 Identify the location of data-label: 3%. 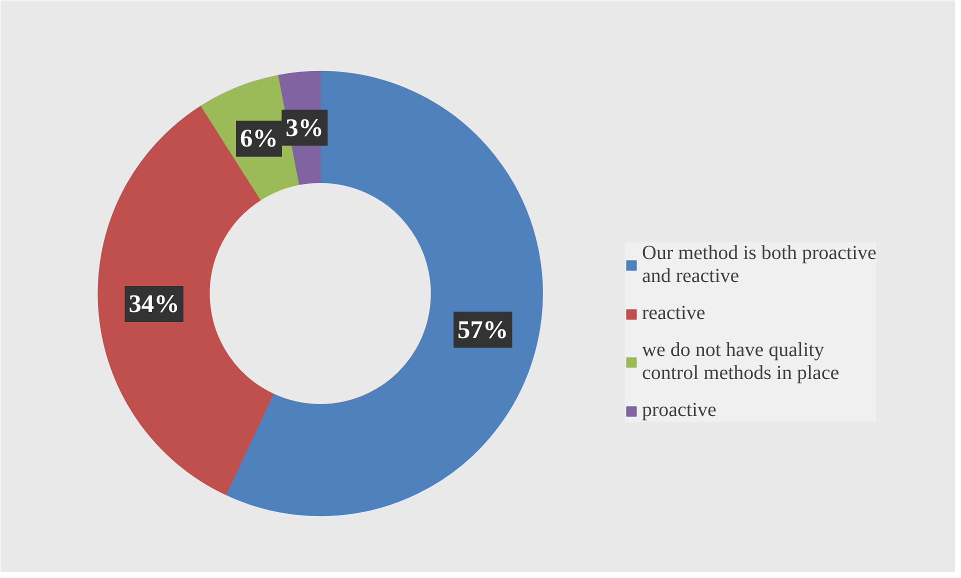
(305, 128).